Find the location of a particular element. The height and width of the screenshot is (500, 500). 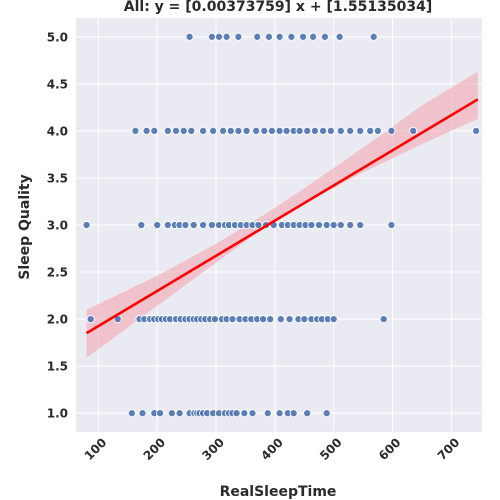

y-tick-label: 2.5 is located at coordinates (57, 273).